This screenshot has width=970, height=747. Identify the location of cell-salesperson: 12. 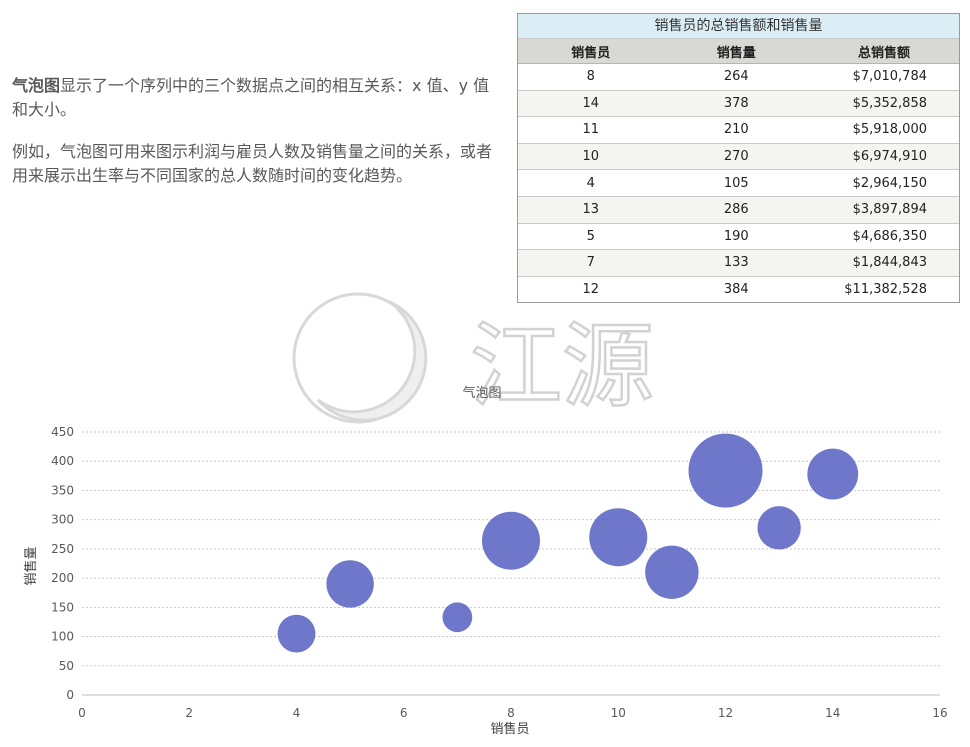
(591, 290).